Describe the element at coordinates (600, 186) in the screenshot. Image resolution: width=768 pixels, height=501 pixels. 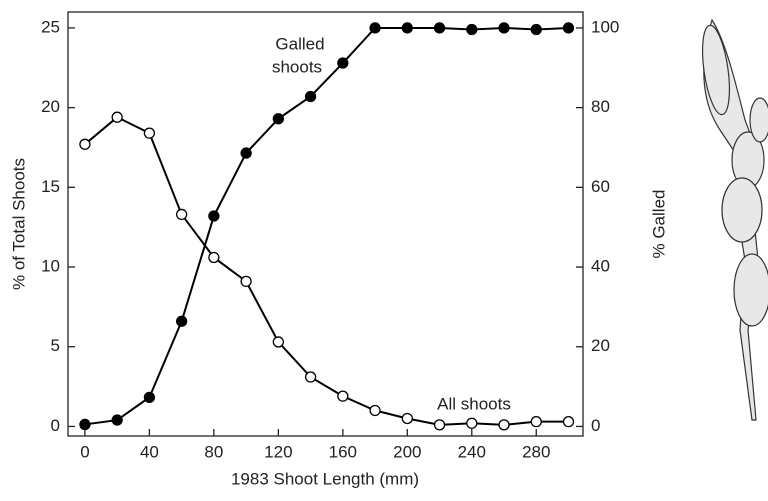
I see `y2-tick-label: 60` at that location.